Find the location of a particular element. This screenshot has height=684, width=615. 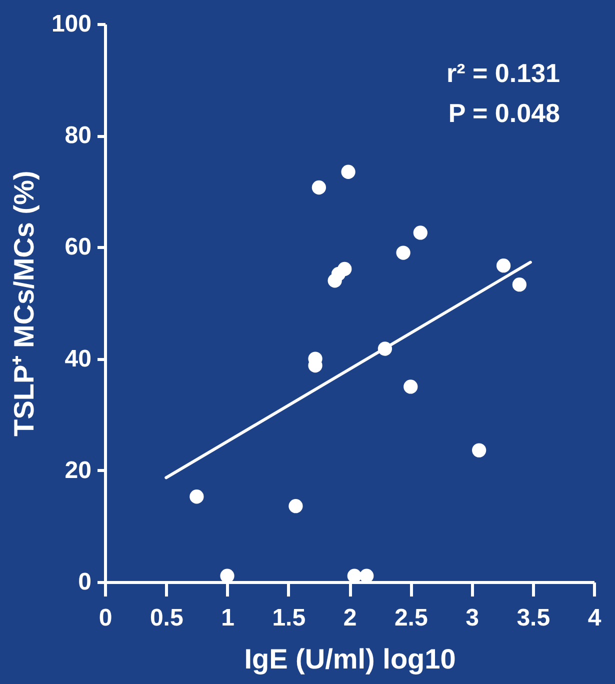

x-tick-label: 0 is located at coordinates (105, 618).